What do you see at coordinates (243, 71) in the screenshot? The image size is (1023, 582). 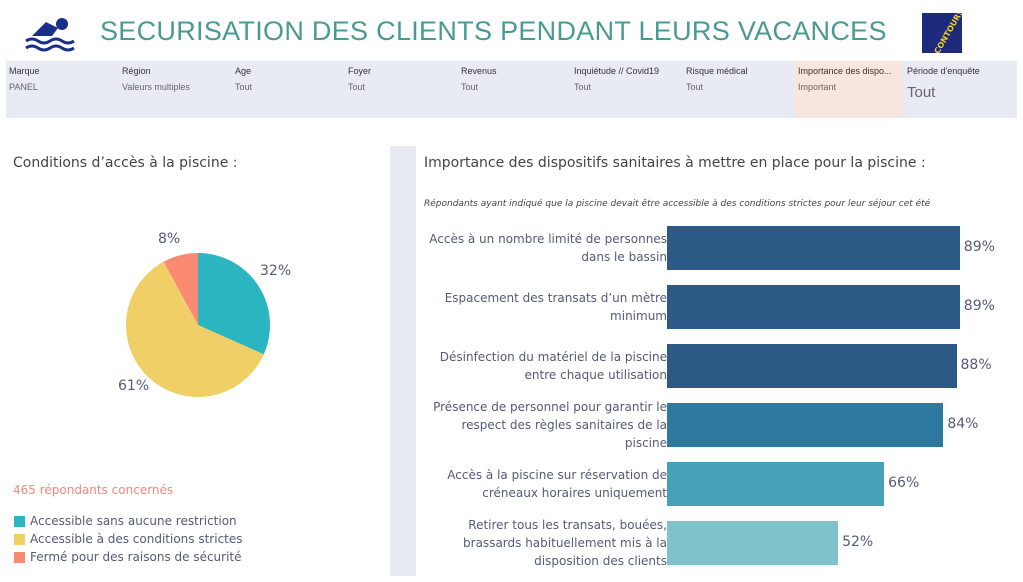 I see `filter-label: Age` at bounding box center [243, 71].